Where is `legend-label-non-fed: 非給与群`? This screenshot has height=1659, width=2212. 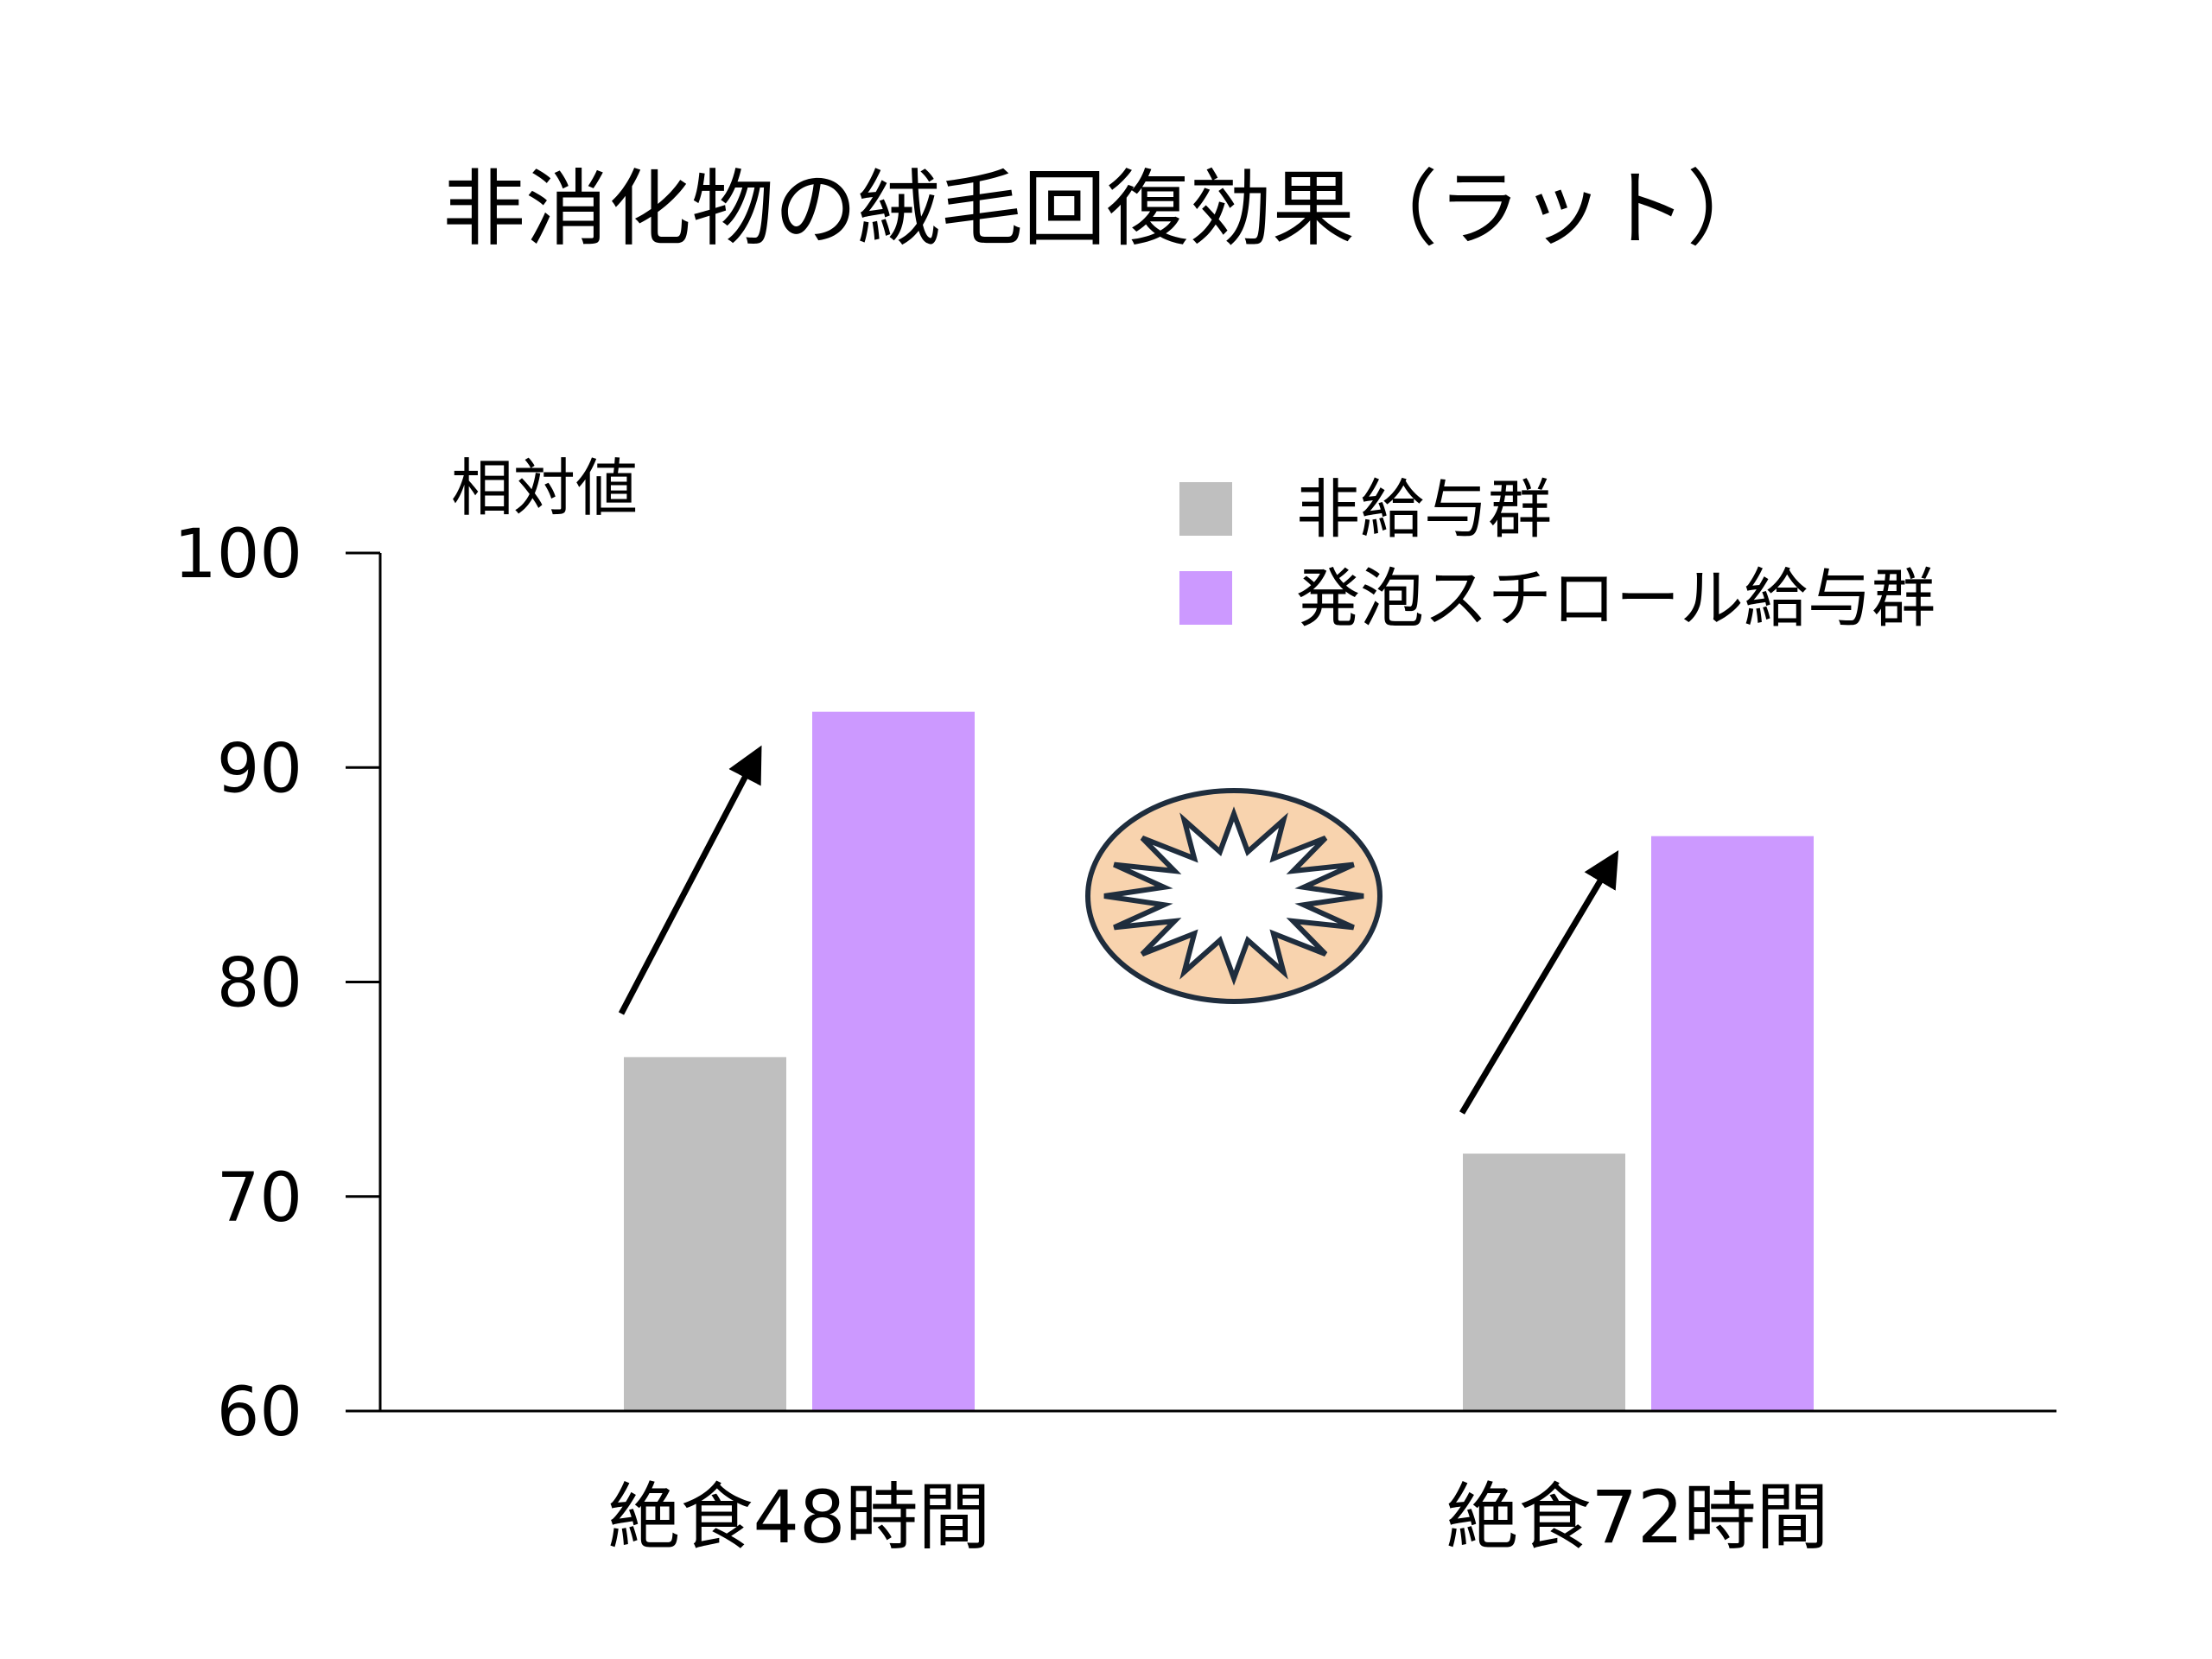 legend-label-non-fed: 非給与群 is located at coordinates (1424, 510).